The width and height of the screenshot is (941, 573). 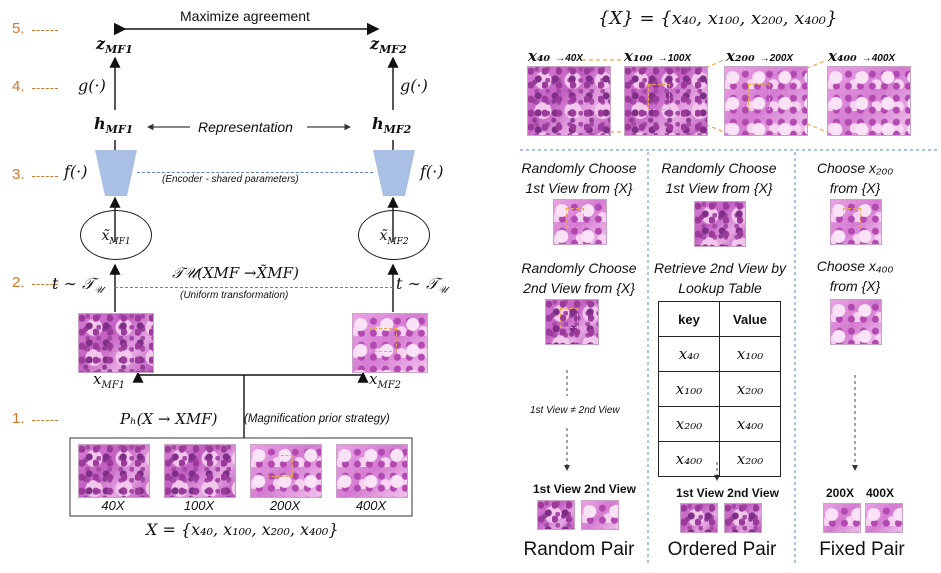 What do you see at coordinates (842, 56) in the screenshot?
I see `top-label-400-math: x₄₀₀` at bounding box center [842, 56].